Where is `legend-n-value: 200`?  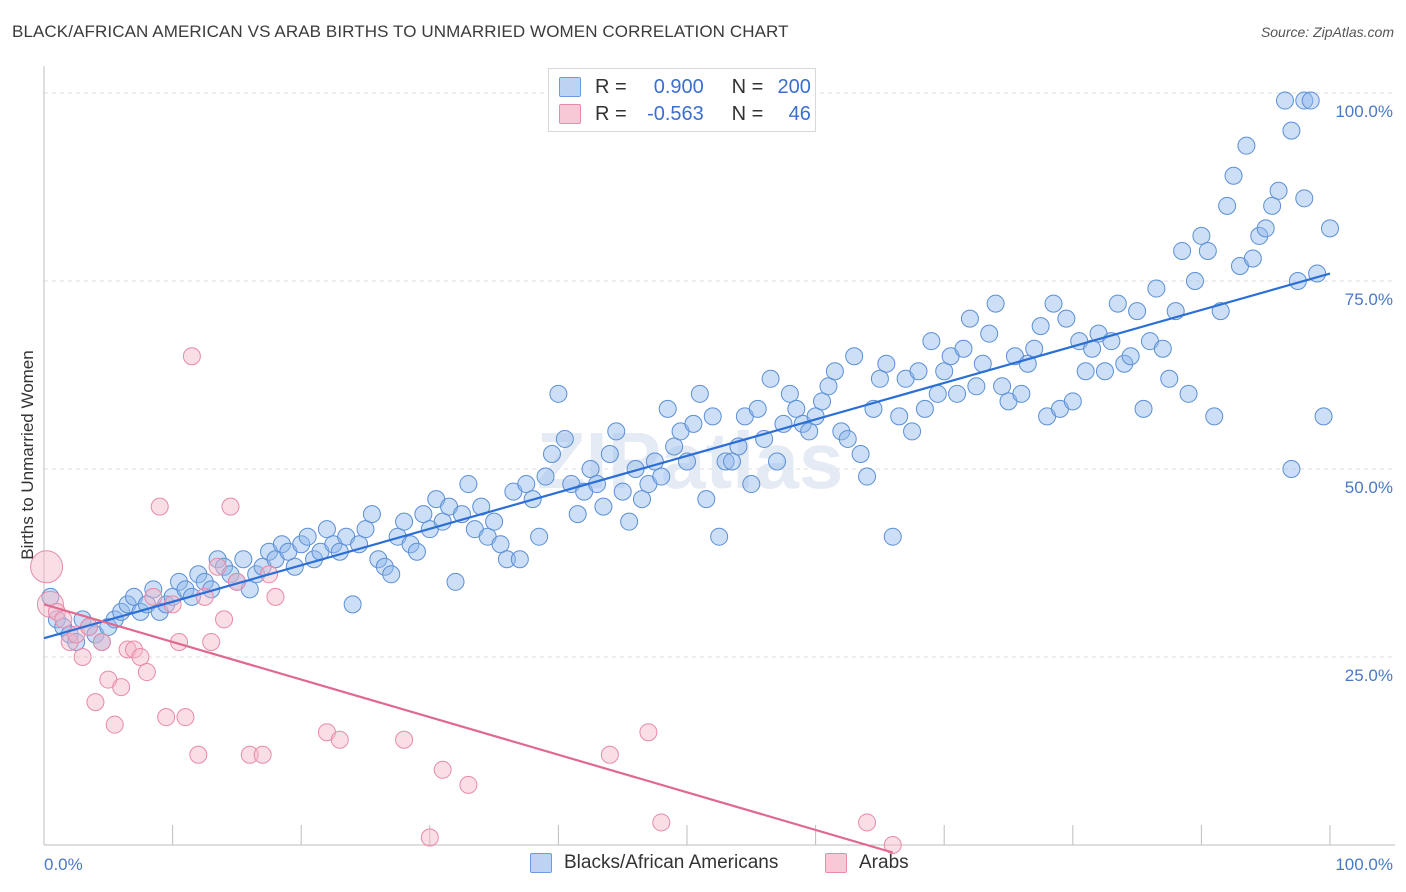
legend-n-value: 200 is located at coordinates (794, 86).